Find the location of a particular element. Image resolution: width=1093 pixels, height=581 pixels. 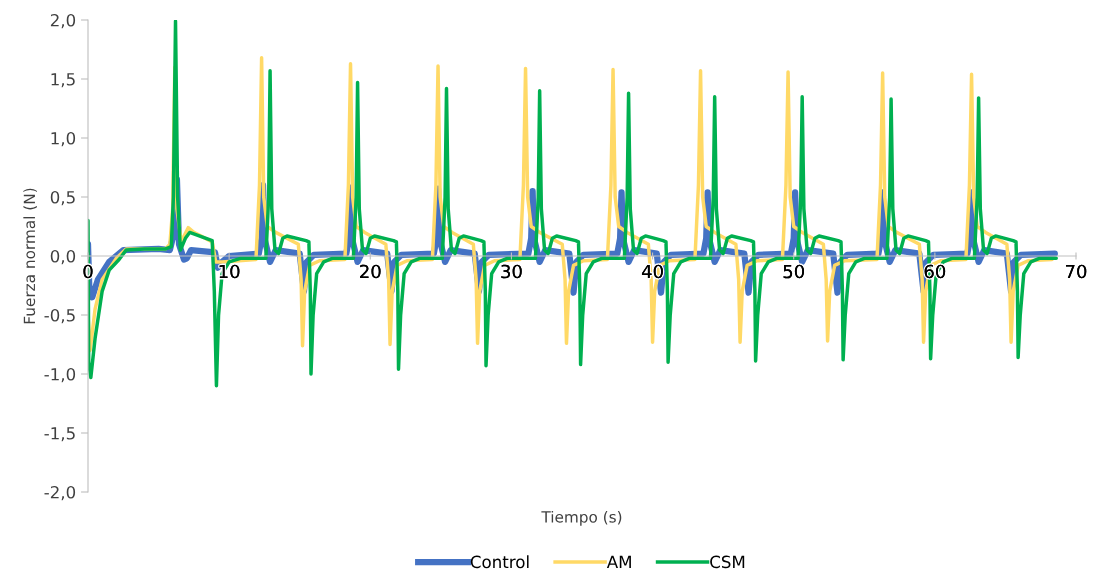

legend-label: CSM is located at coordinates (727, 562).